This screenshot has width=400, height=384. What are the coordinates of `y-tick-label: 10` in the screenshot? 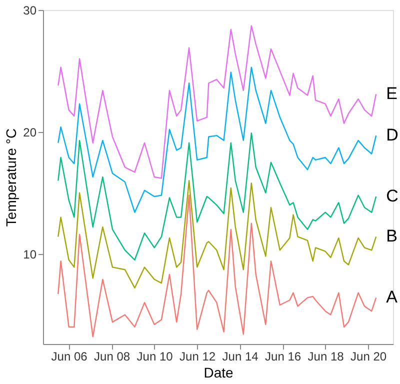 It's located at (30, 254).